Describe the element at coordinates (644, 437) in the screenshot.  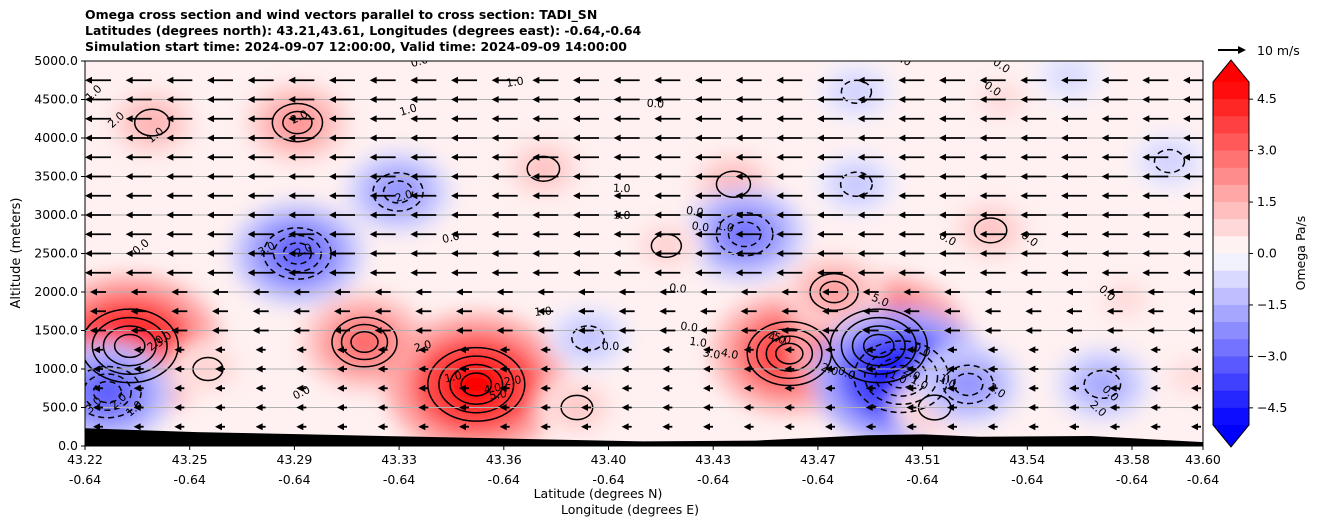
I see `terrain-silhouette` at that location.